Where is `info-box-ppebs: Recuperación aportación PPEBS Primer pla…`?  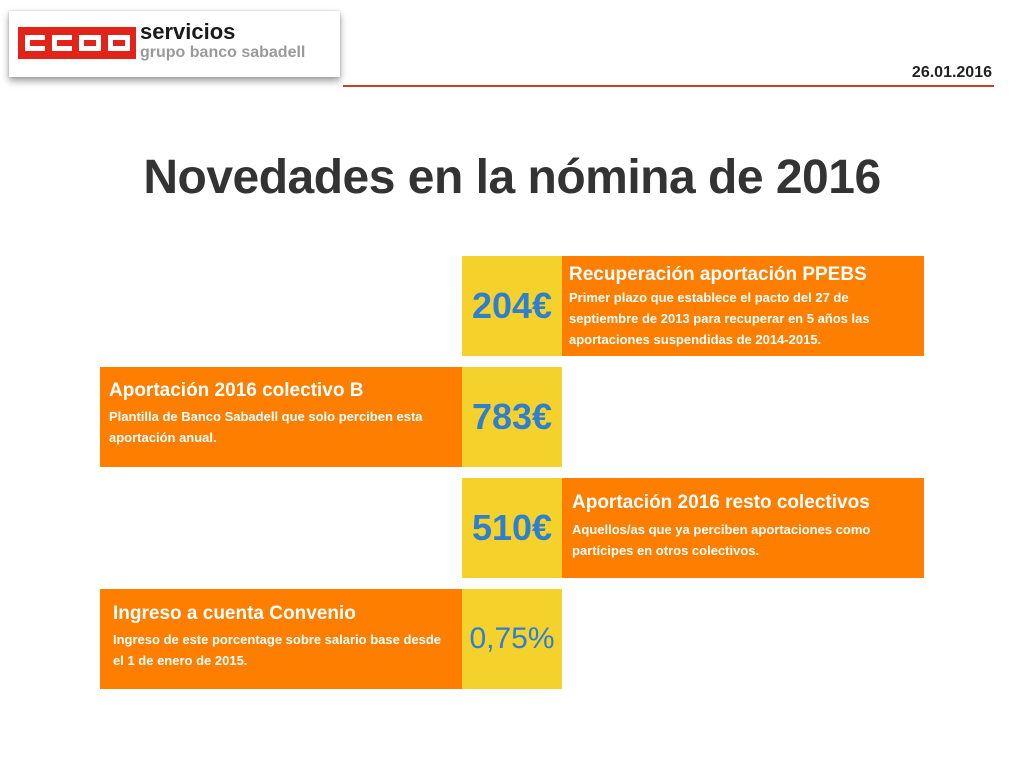 info-box-ppebs: Recuperación aportación PPEBS Primer pla… is located at coordinates (743, 306).